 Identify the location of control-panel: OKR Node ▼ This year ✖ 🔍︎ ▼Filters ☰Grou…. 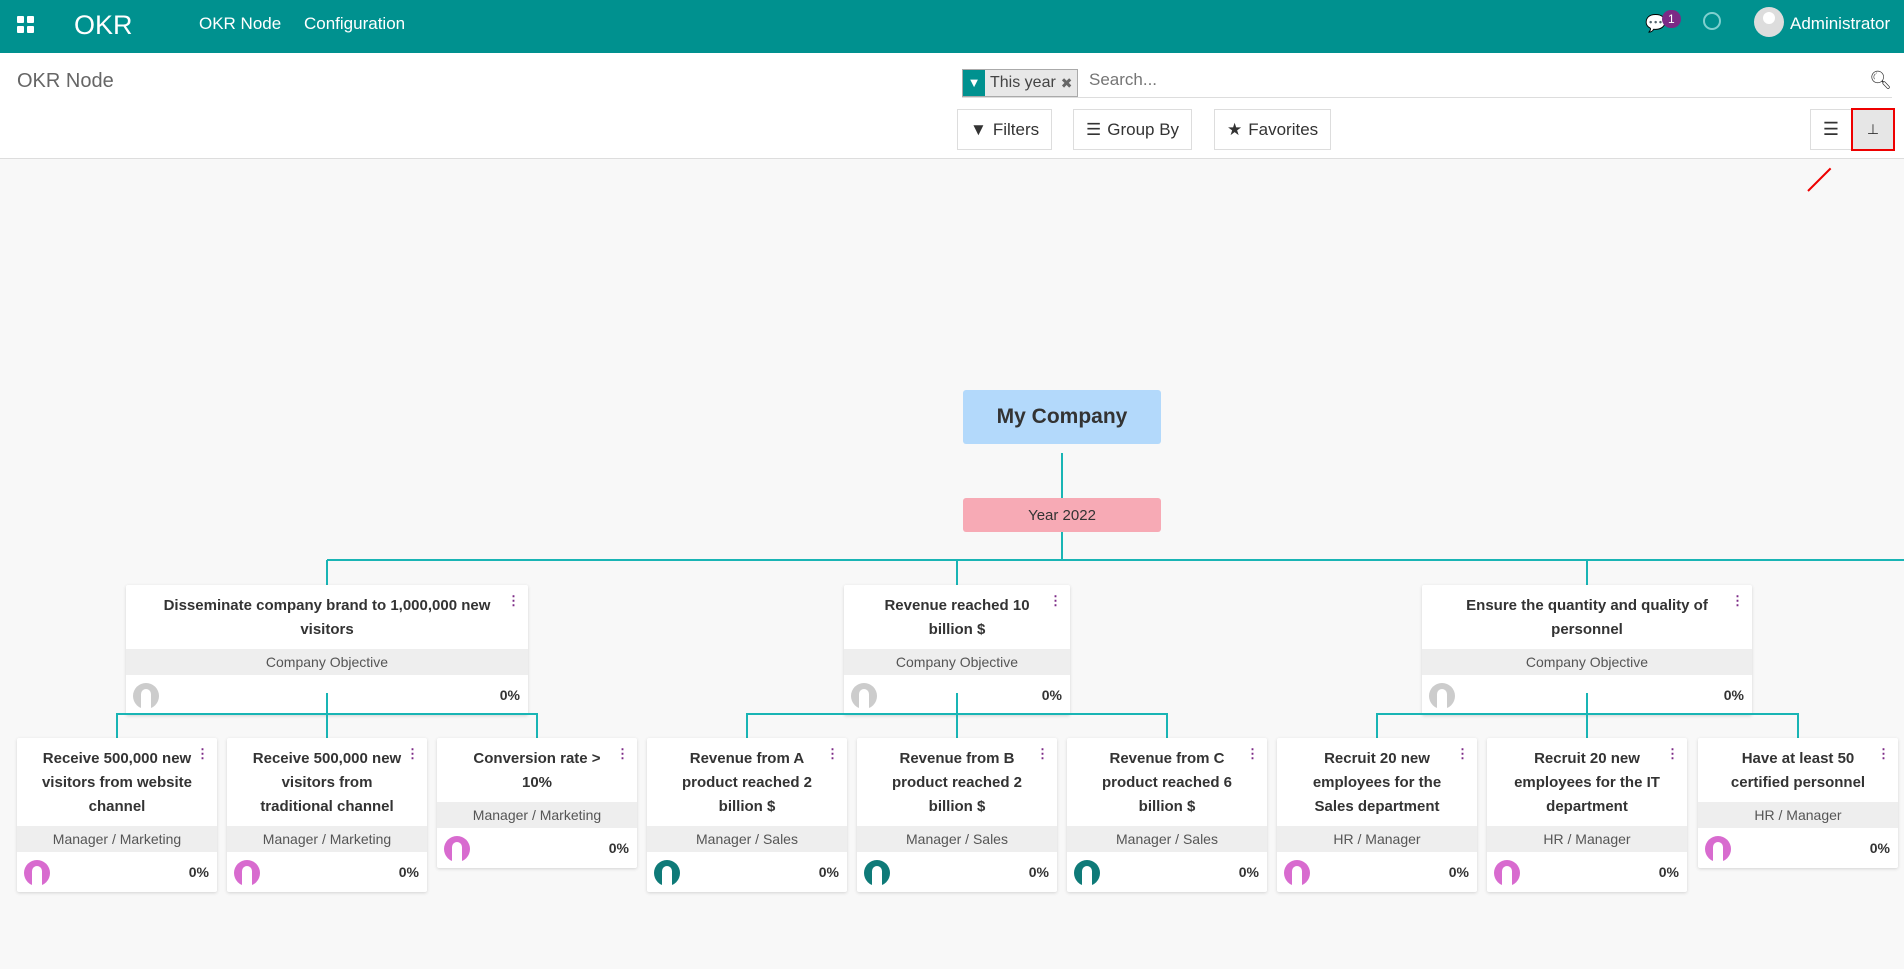
(952, 106).